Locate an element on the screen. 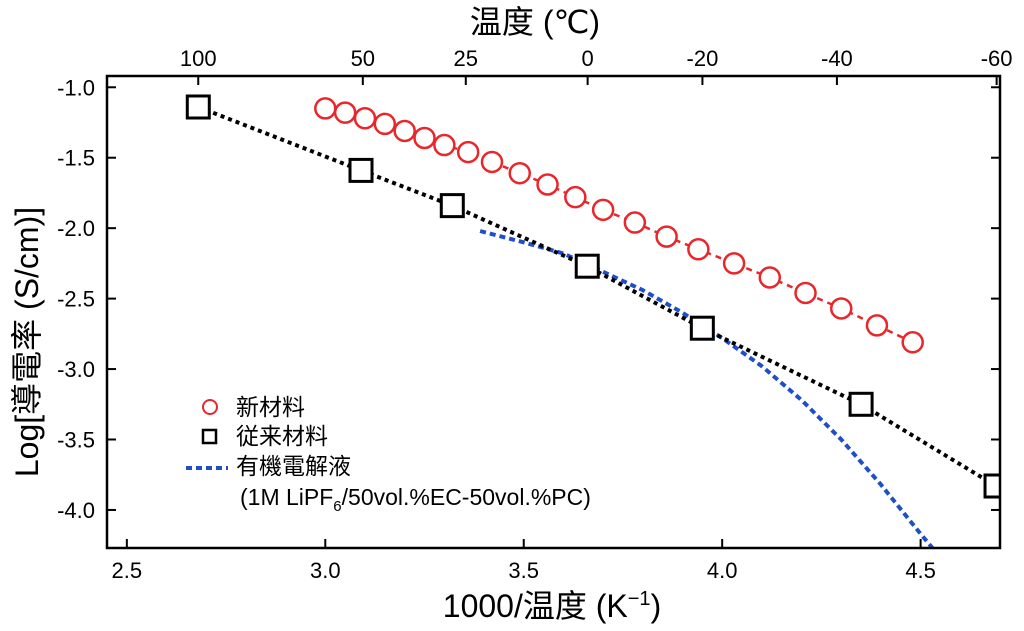 The height and width of the screenshot is (631, 1024). y-tick-label: -1.0 is located at coordinates (76, 87).